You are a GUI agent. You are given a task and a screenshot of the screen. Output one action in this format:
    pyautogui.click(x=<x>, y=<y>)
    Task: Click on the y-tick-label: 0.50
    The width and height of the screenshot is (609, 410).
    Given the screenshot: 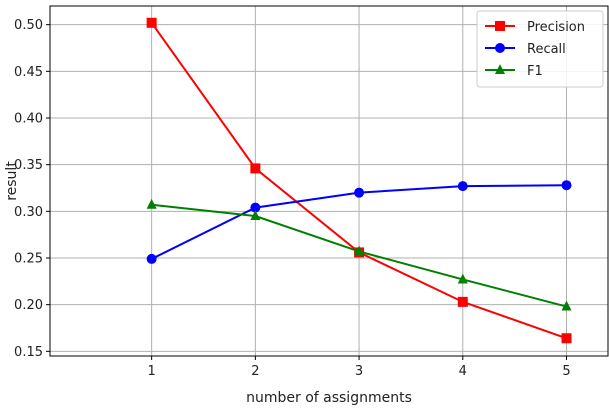 What is the action you would take?
    pyautogui.click(x=28, y=25)
    